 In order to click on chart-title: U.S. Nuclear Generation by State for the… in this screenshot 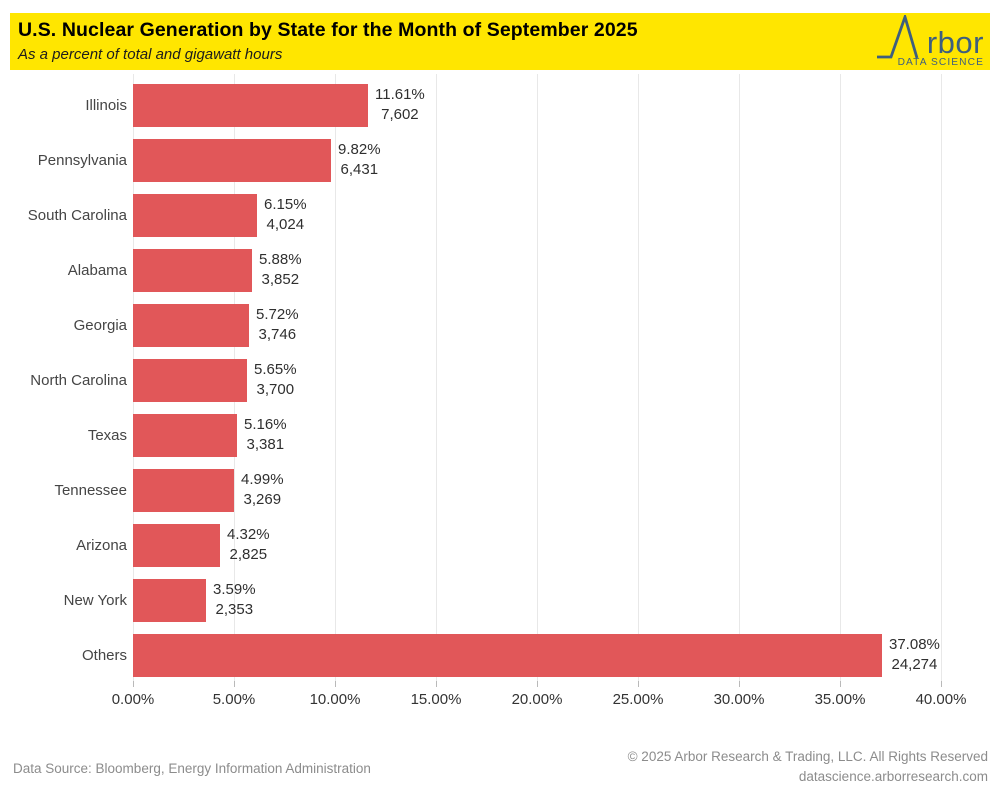, I will do `click(328, 30)`.